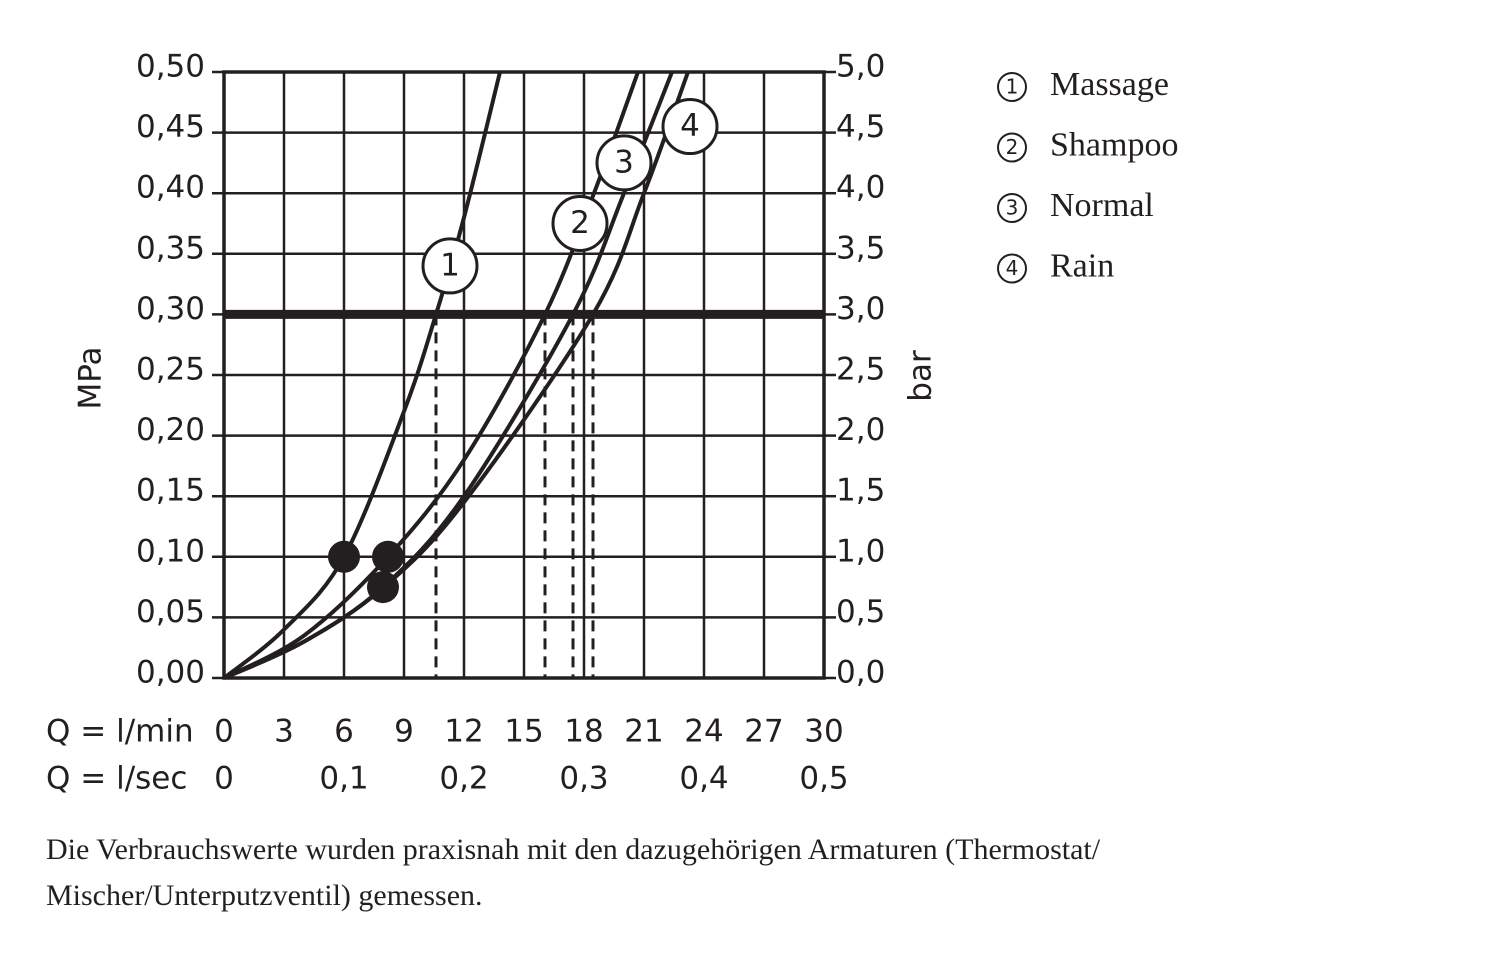 The image size is (1500, 956). What do you see at coordinates (823, 732) in the screenshot?
I see `x-tick-label: 30` at bounding box center [823, 732].